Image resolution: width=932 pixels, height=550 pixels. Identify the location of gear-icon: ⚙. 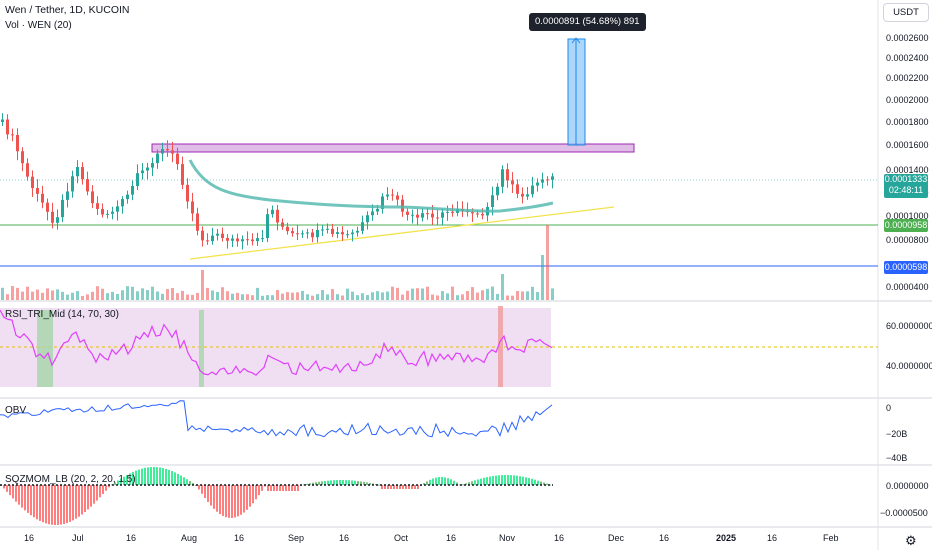
(911, 540).